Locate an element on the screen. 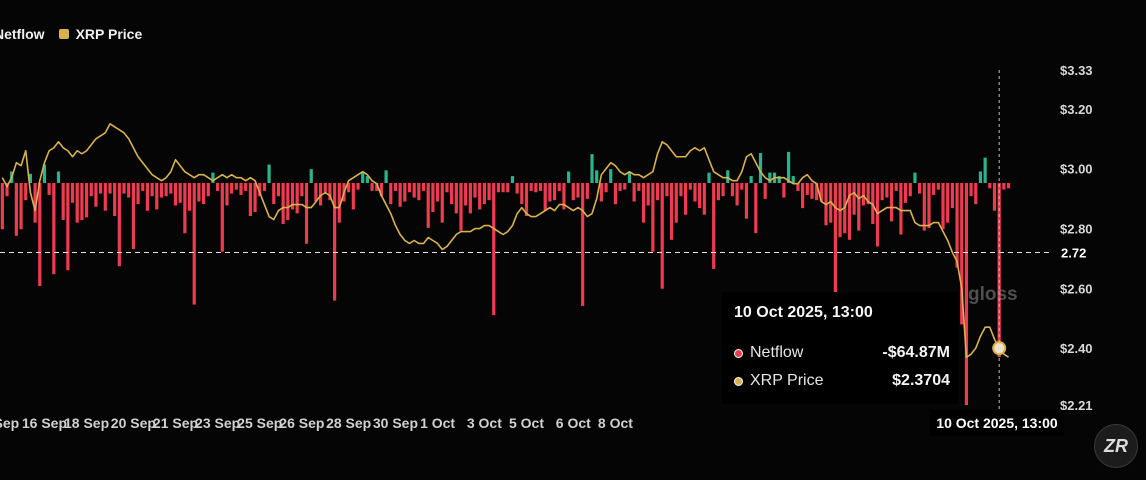  logo-text: ZR is located at coordinates (1116, 445).